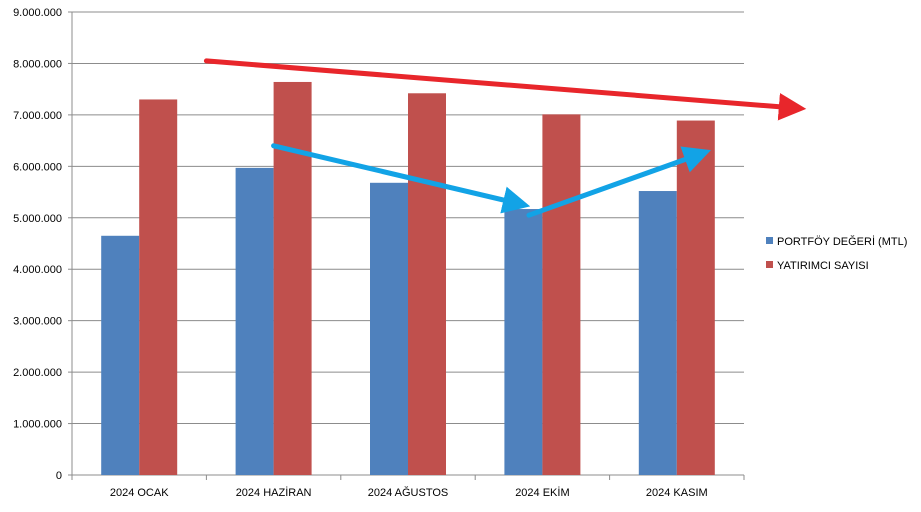  I want to click on y-tick-label: 6.000.000, so click(37, 167).